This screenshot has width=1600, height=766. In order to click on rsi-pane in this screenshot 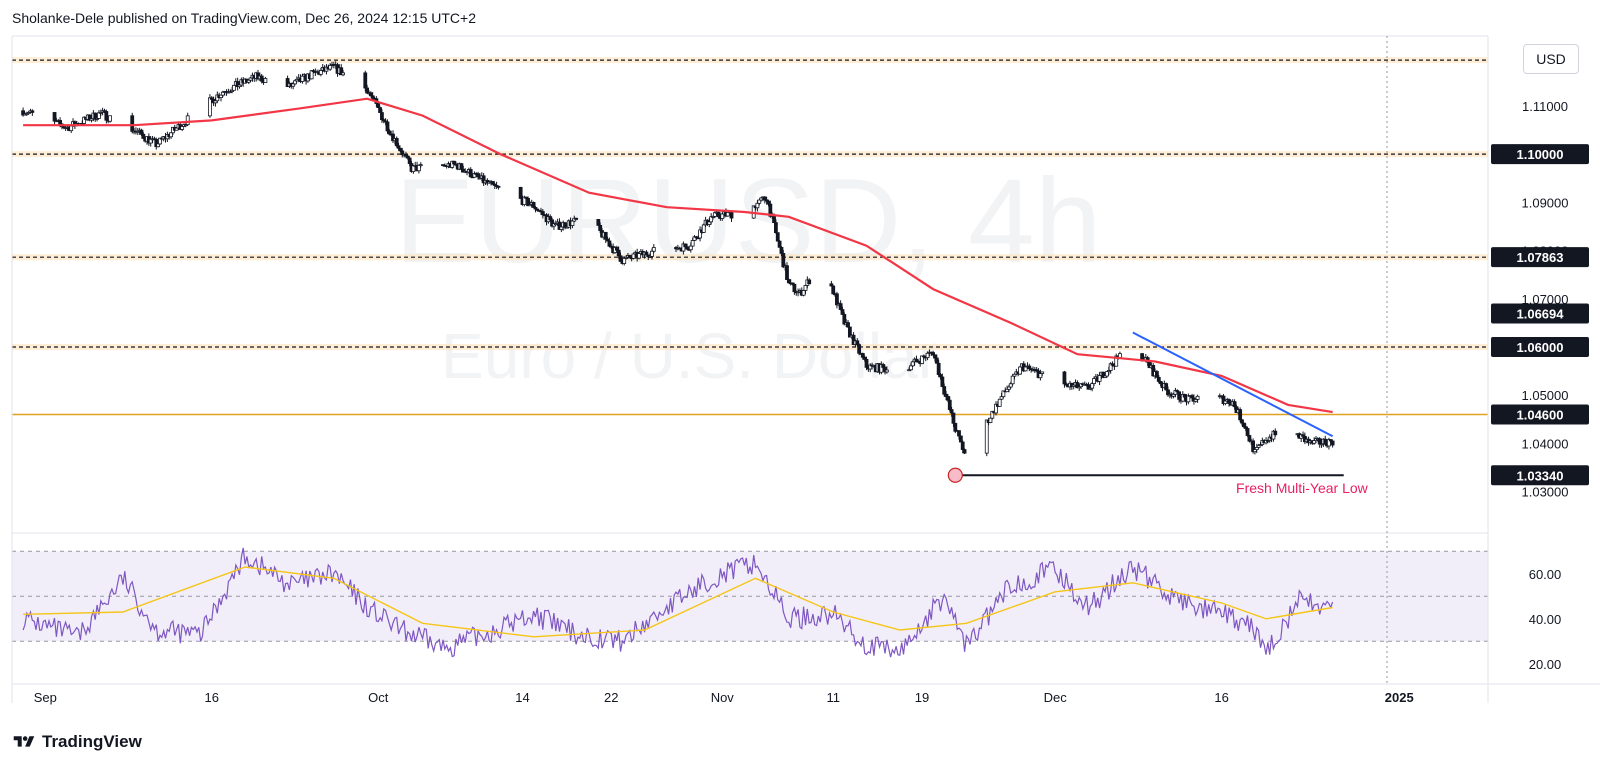, I will do `click(750, 602)`.